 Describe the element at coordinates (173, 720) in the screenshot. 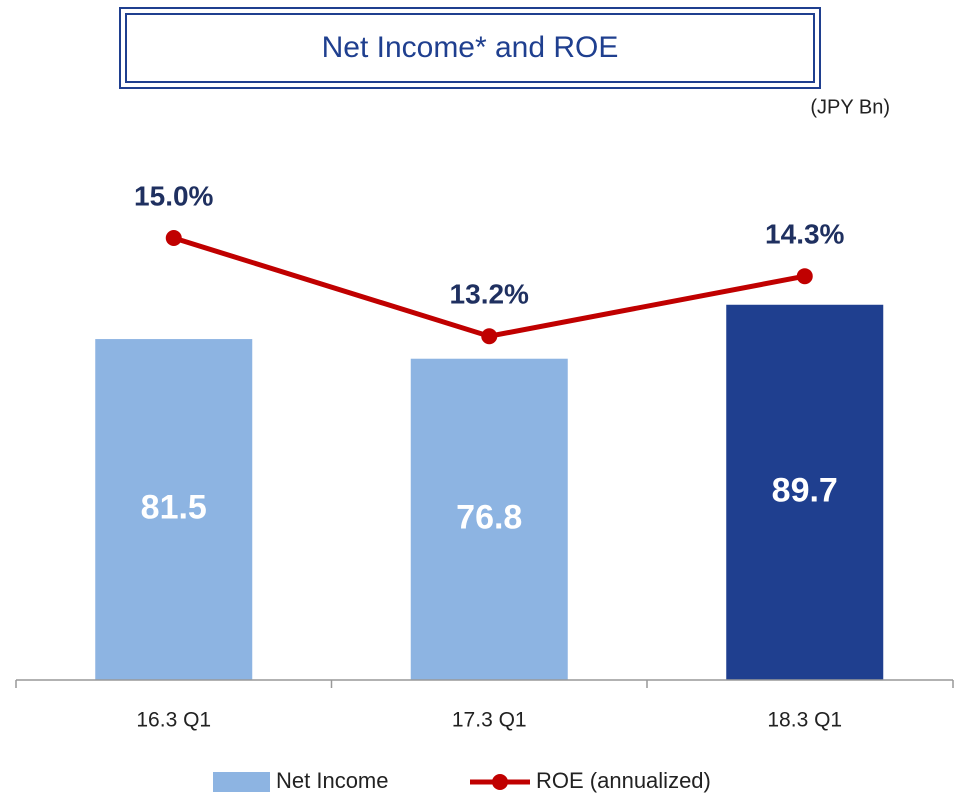

I see `x-tick-label: 16.3 Q1` at that location.